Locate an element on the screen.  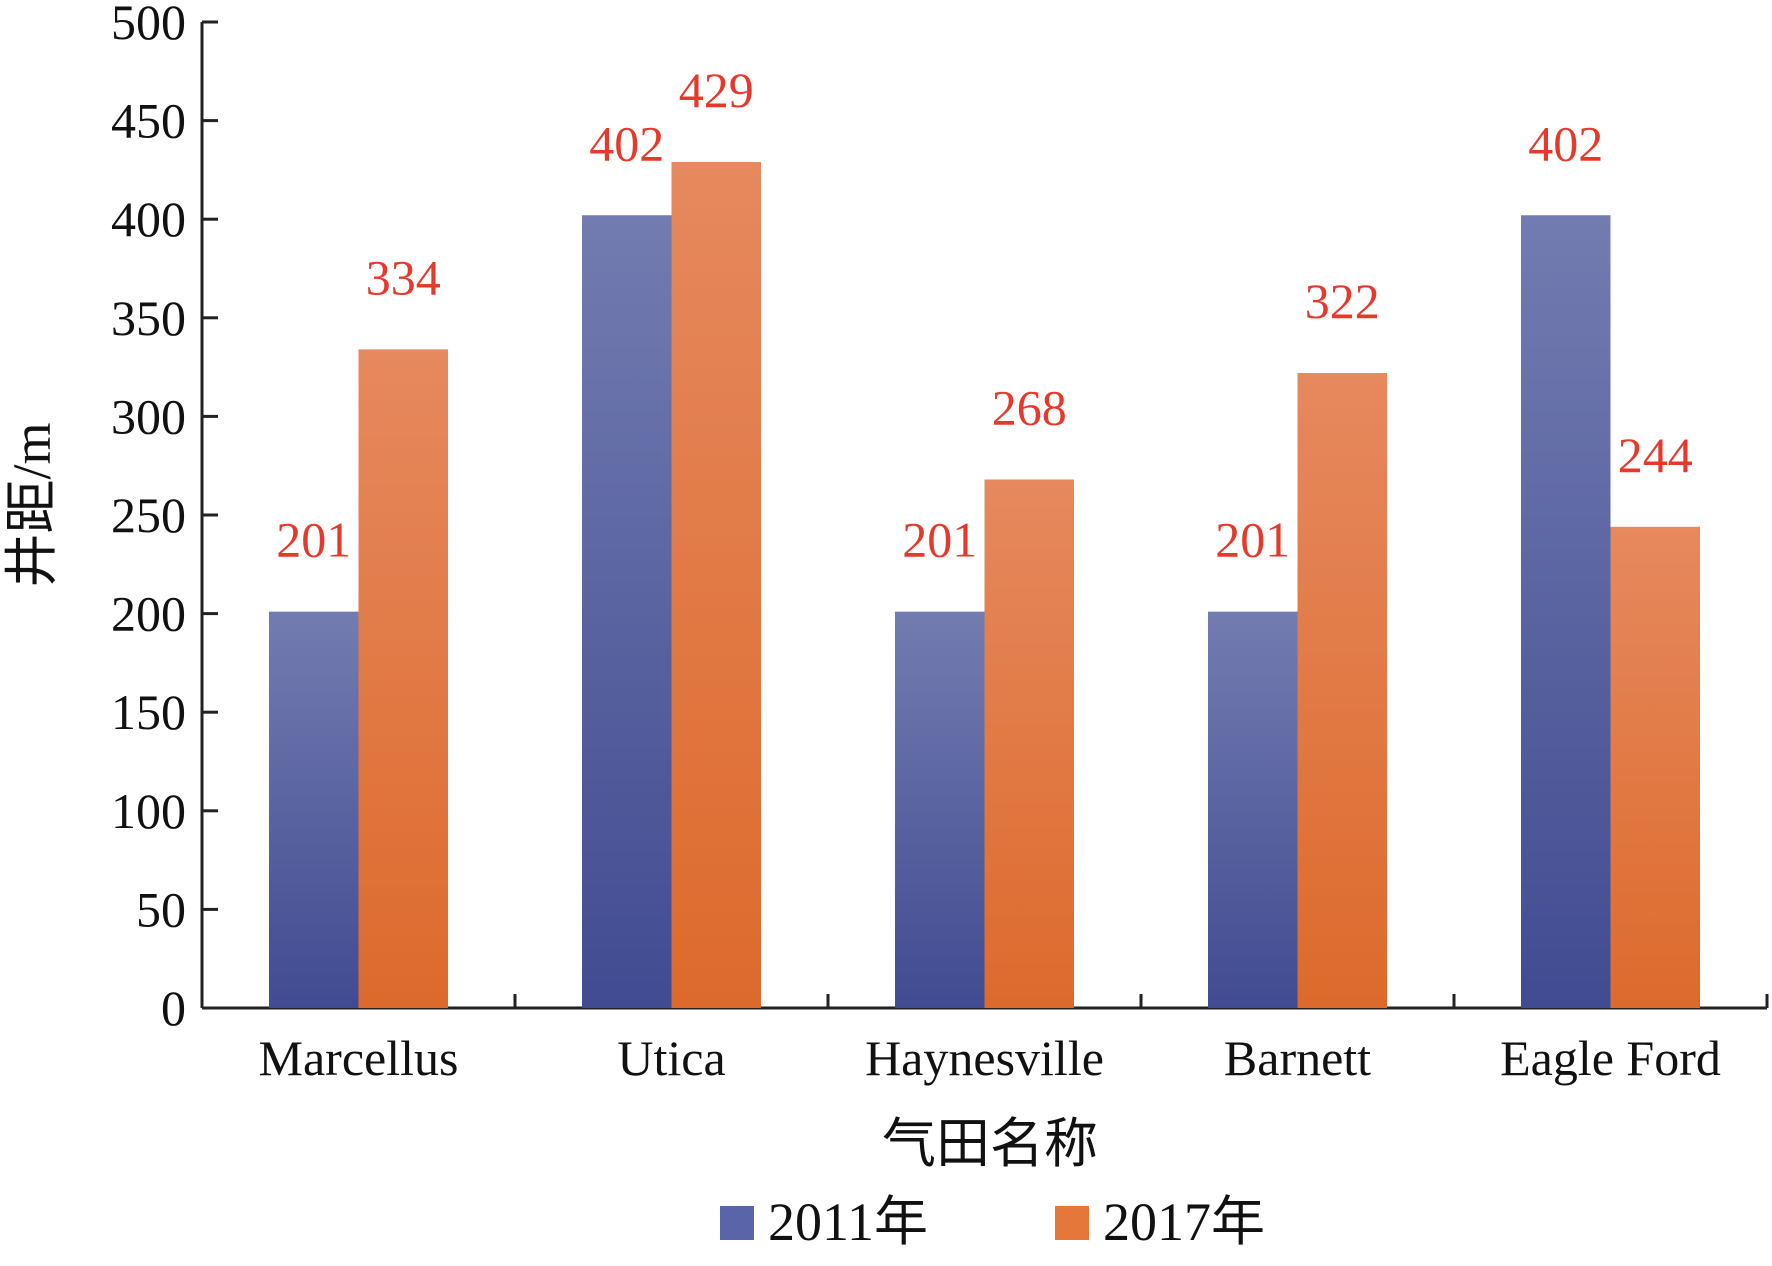
data-label: 268 is located at coordinates (1029, 408).